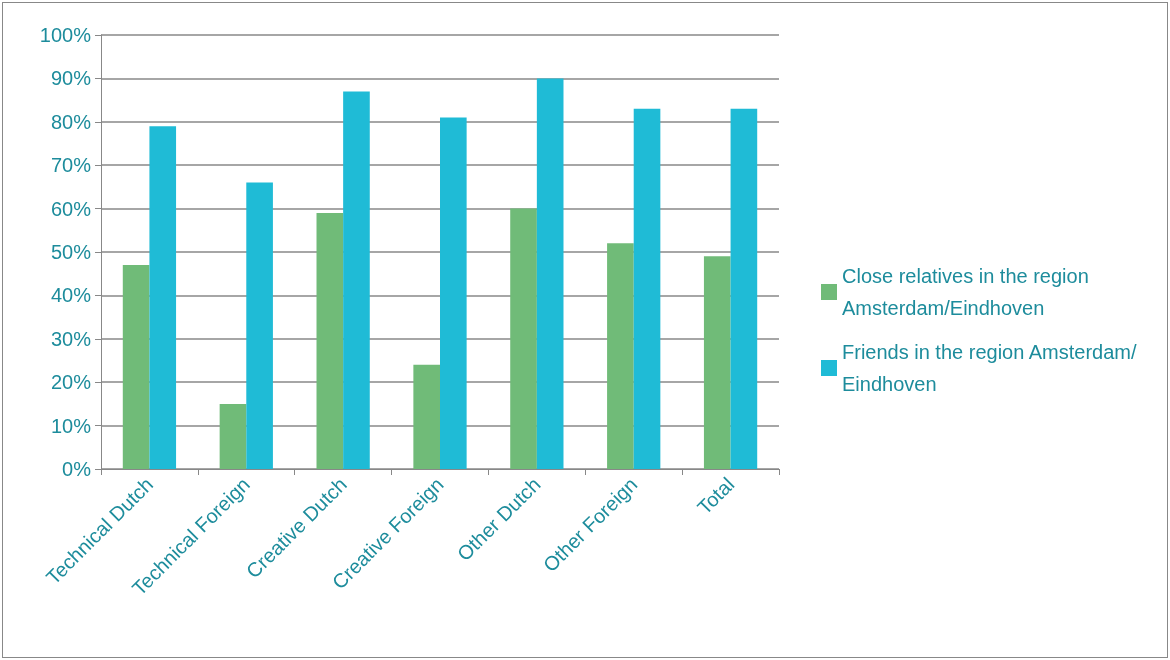 The height and width of the screenshot is (660, 1170). Describe the element at coordinates (71, 338) in the screenshot. I see `y-tick-label: 30%` at that location.